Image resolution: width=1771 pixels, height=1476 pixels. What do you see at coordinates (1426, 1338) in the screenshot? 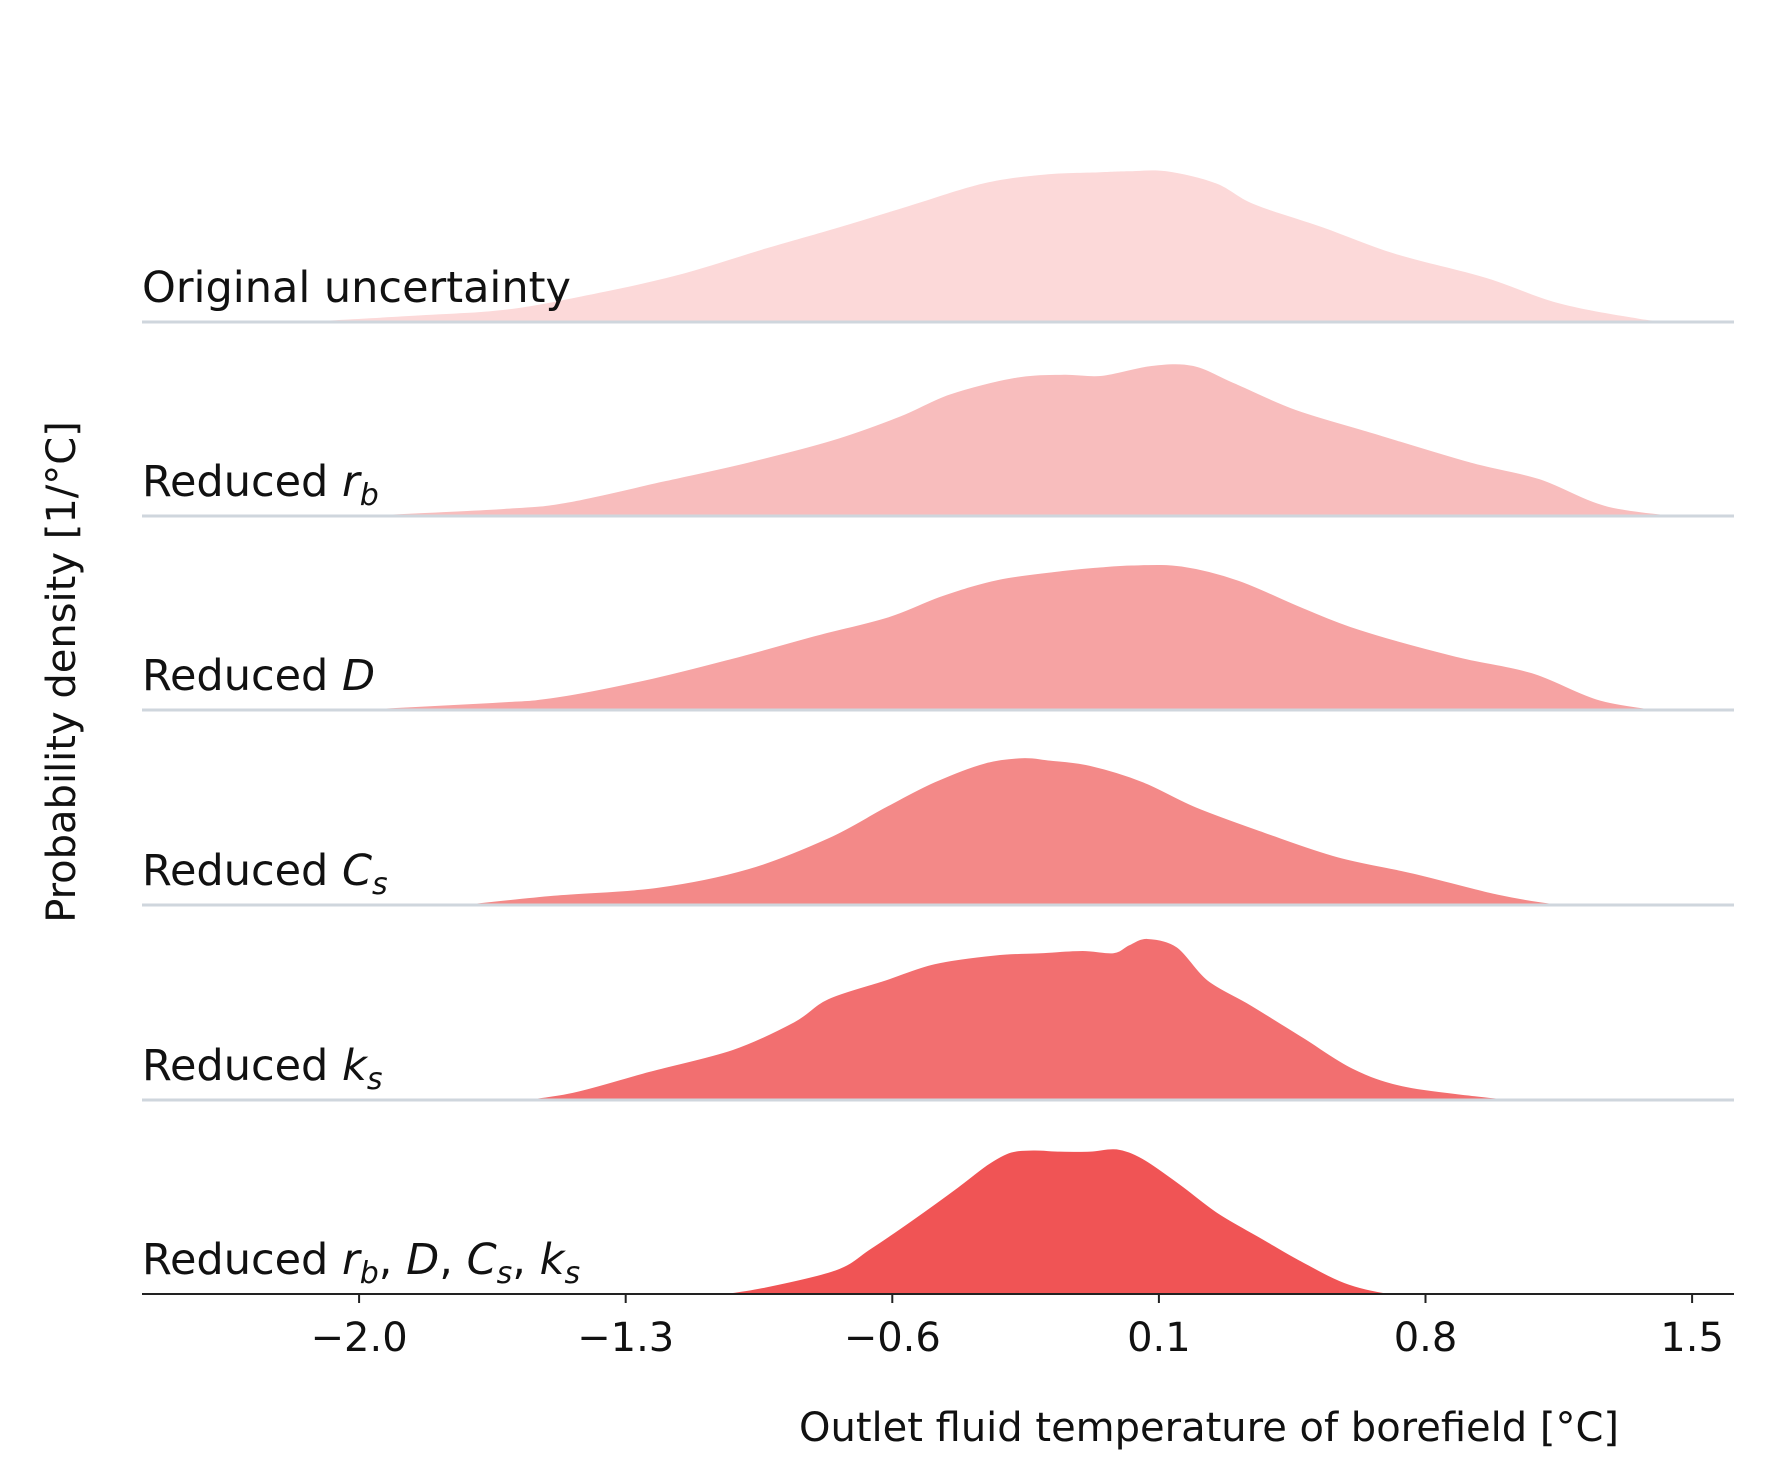
I see `x-tick-label: 0.8` at bounding box center [1426, 1338].